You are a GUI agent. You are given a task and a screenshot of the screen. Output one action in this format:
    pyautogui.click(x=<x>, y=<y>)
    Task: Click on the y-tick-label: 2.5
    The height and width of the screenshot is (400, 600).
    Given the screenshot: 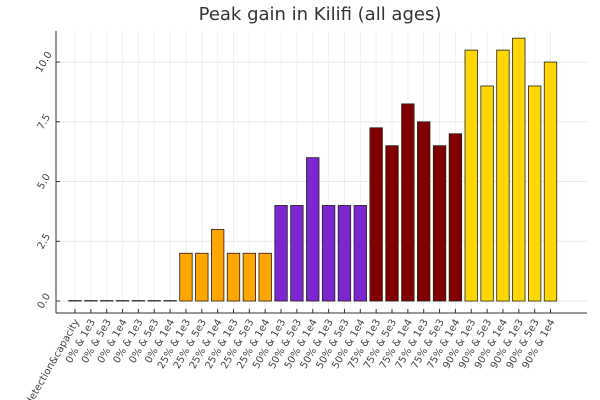 What is the action you would take?
    pyautogui.click(x=44, y=241)
    